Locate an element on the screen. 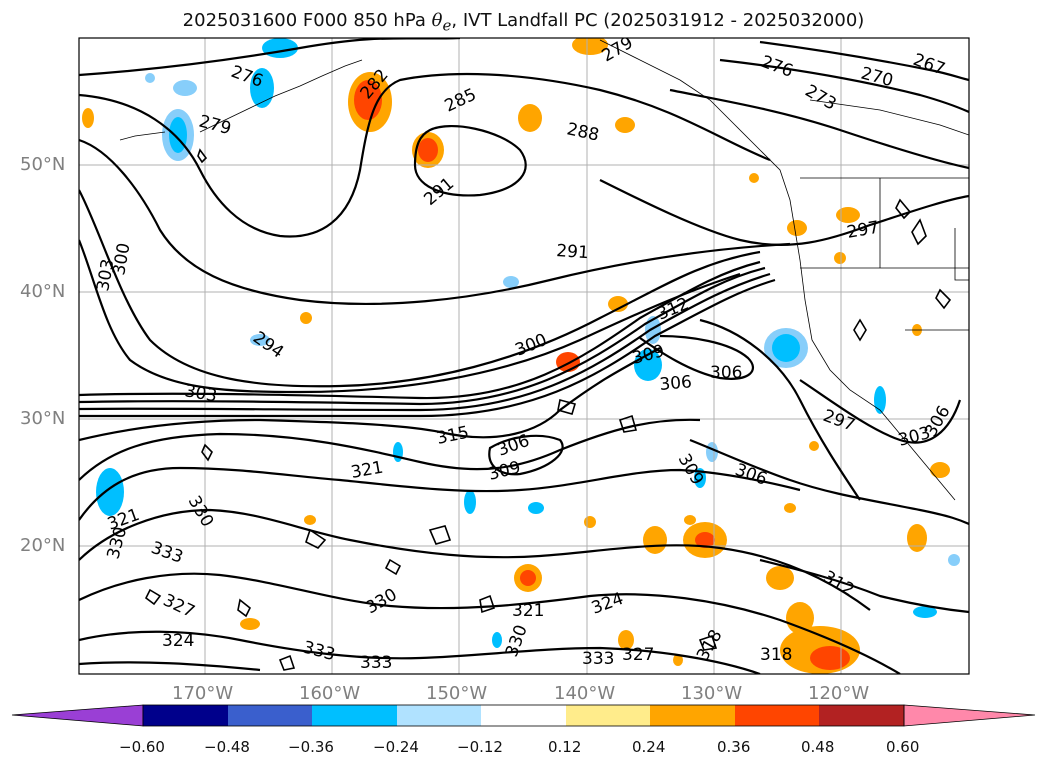 The width and height of the screenshot is (1047, 767). colorbar is located at coordinates (523, 715).